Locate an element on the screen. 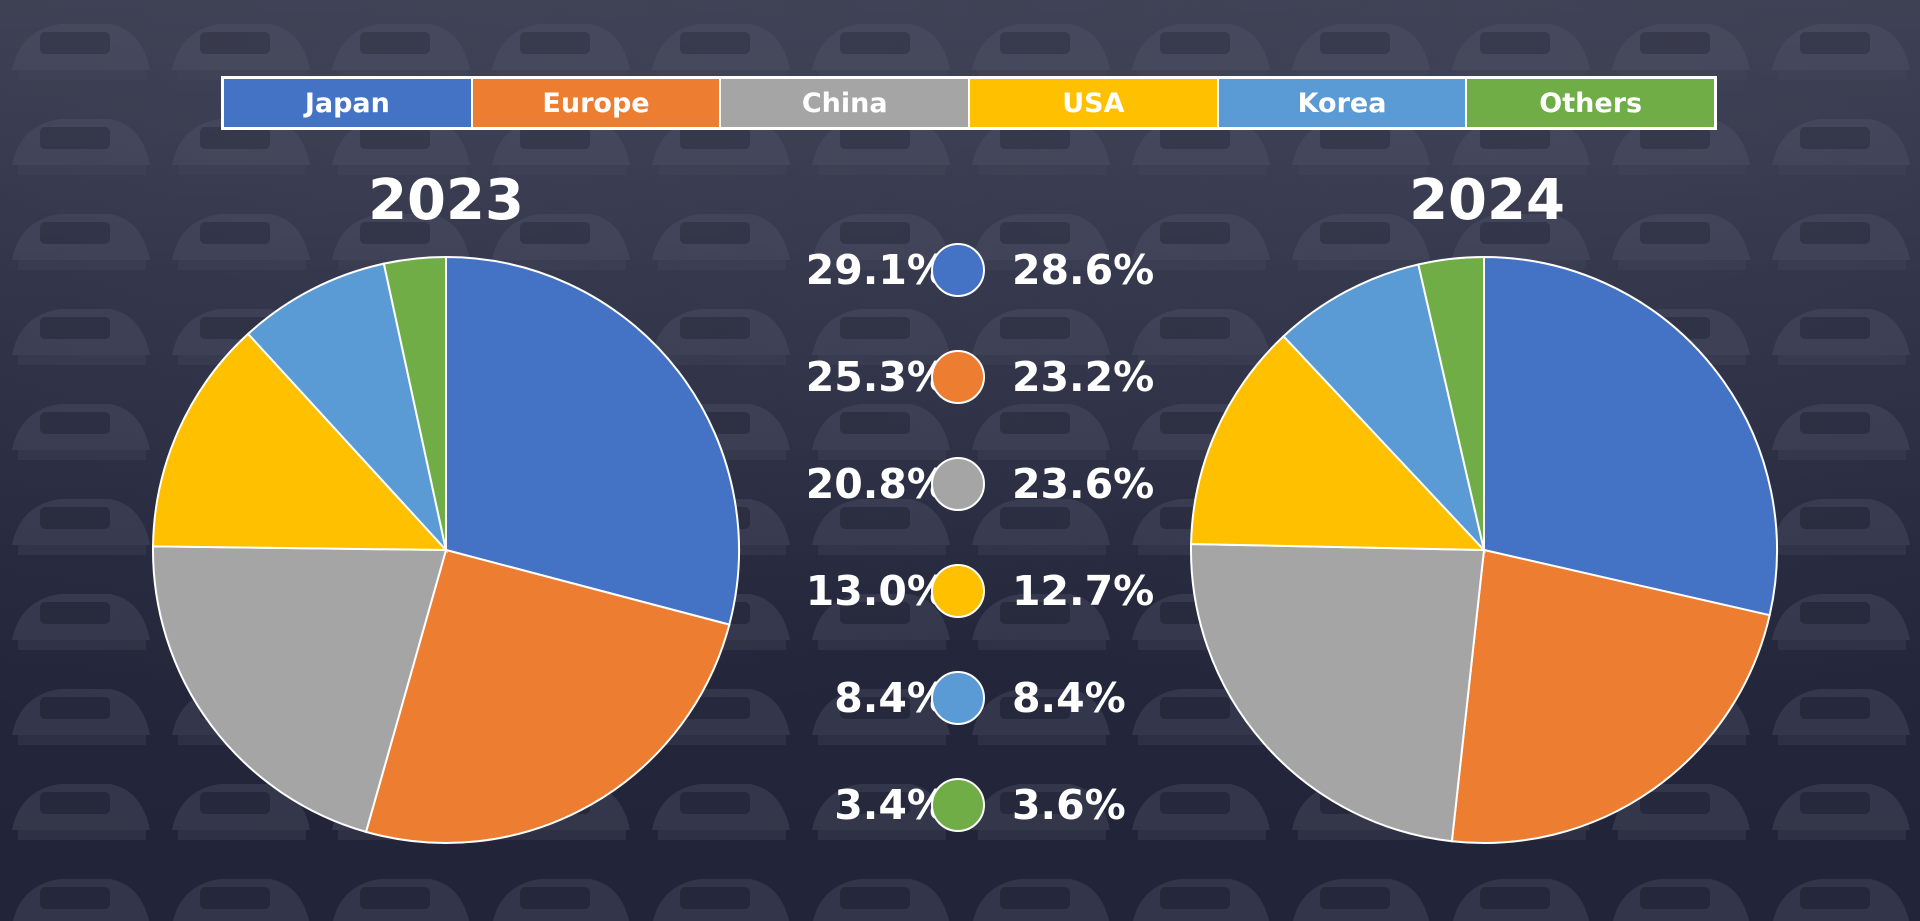  value-2023-usa: 13.0% is located at coordinates (876, 591).